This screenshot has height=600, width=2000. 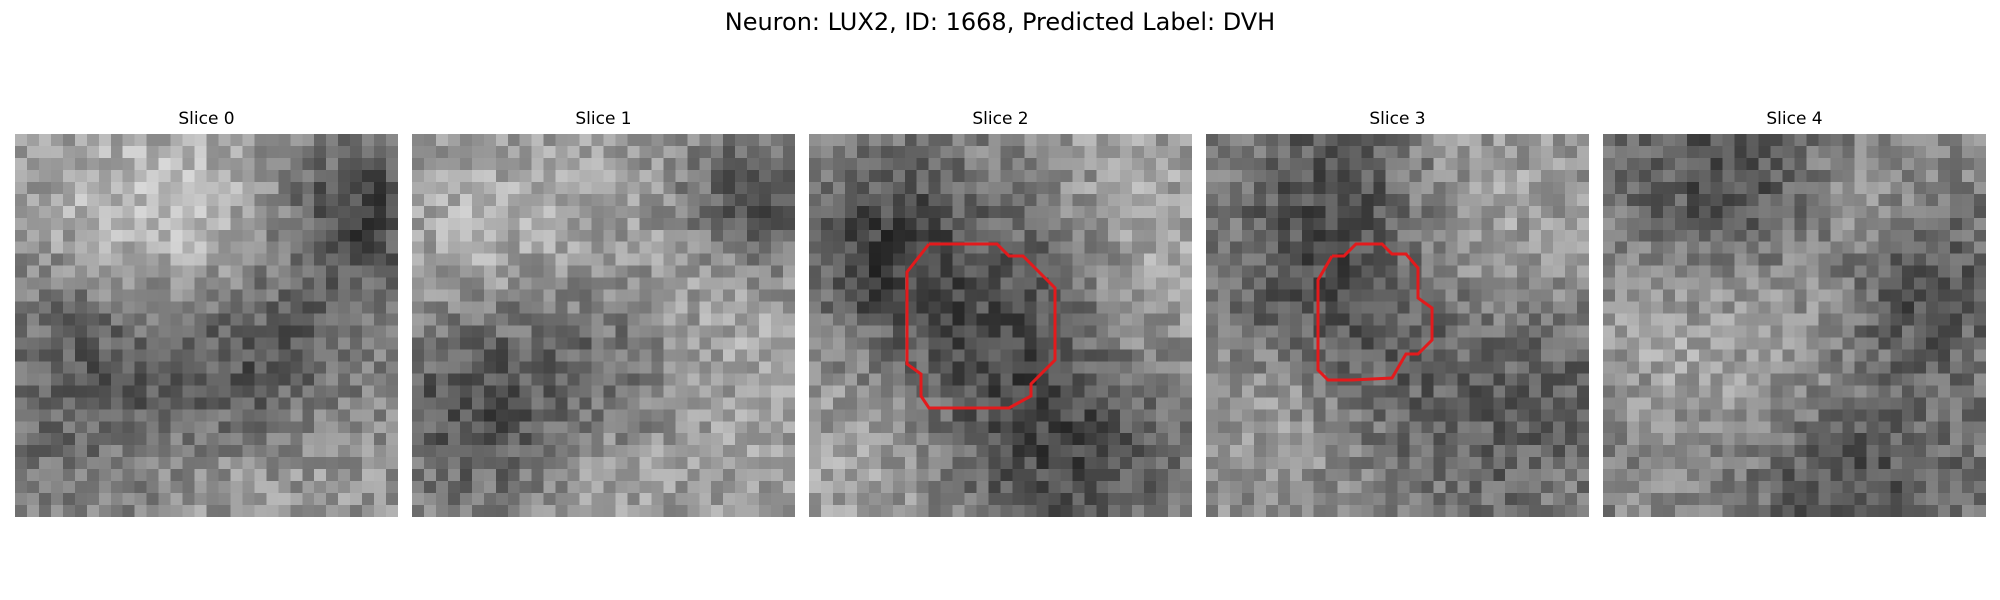 I want to click on slice-title: Slice 1, so click(x=603, y=119).